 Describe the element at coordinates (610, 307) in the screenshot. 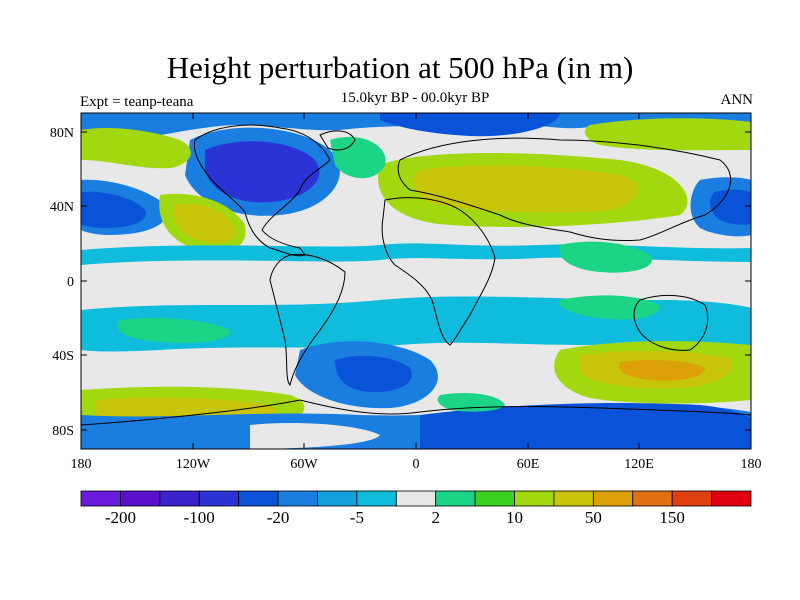

I see `contour-south-green-east` at that location.